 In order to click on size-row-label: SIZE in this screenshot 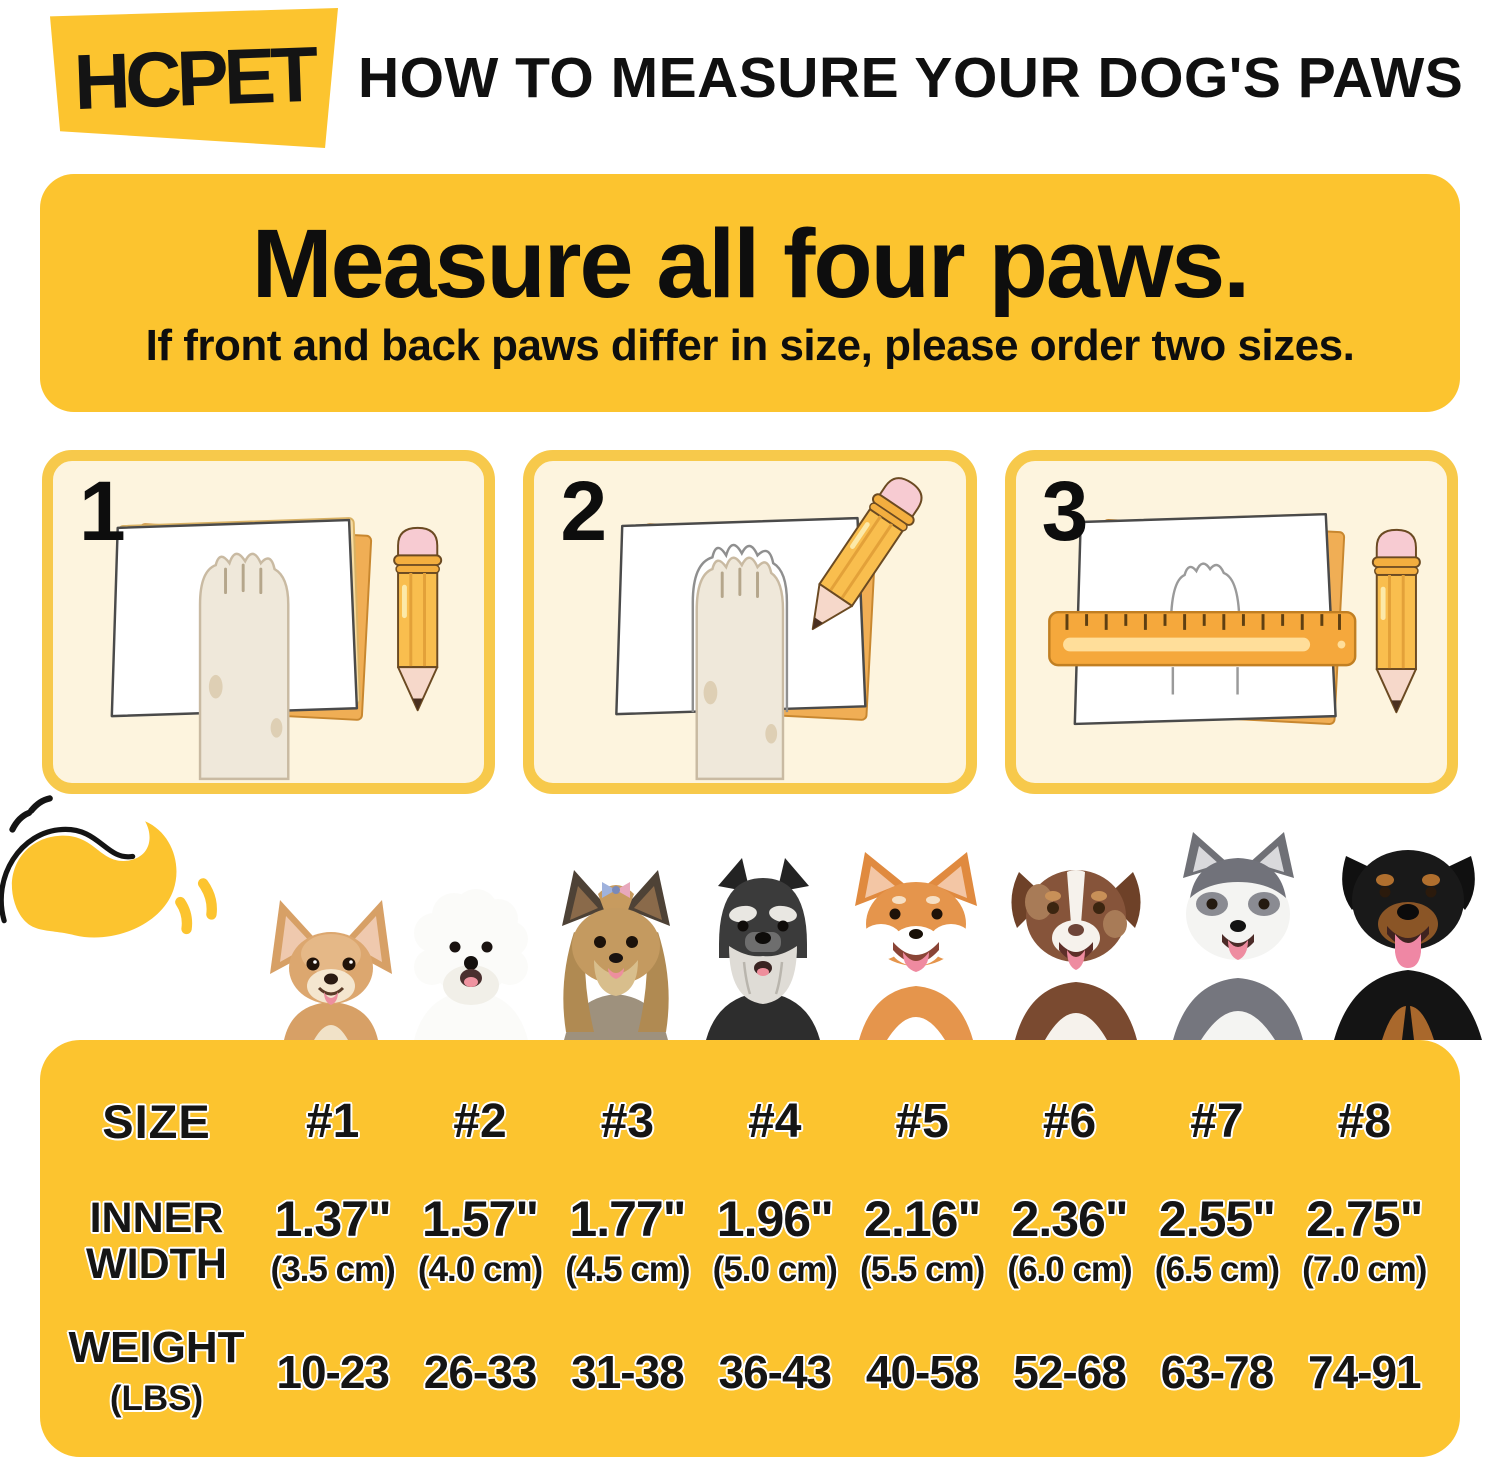, I will do `click(156, 1121)`.